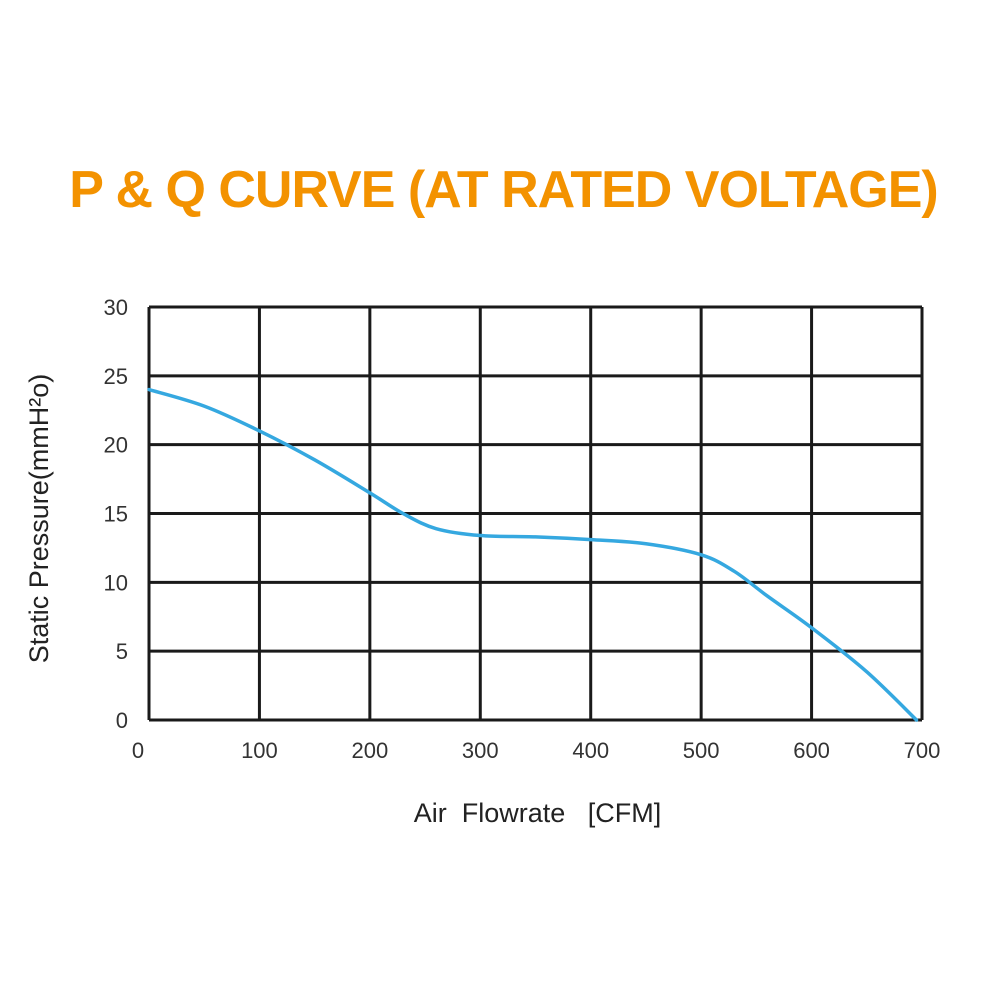  What do you see at coordinates (138, 750) in the screenshot?
I see `x-tick-label: 0` at bounding box center [138, 750].